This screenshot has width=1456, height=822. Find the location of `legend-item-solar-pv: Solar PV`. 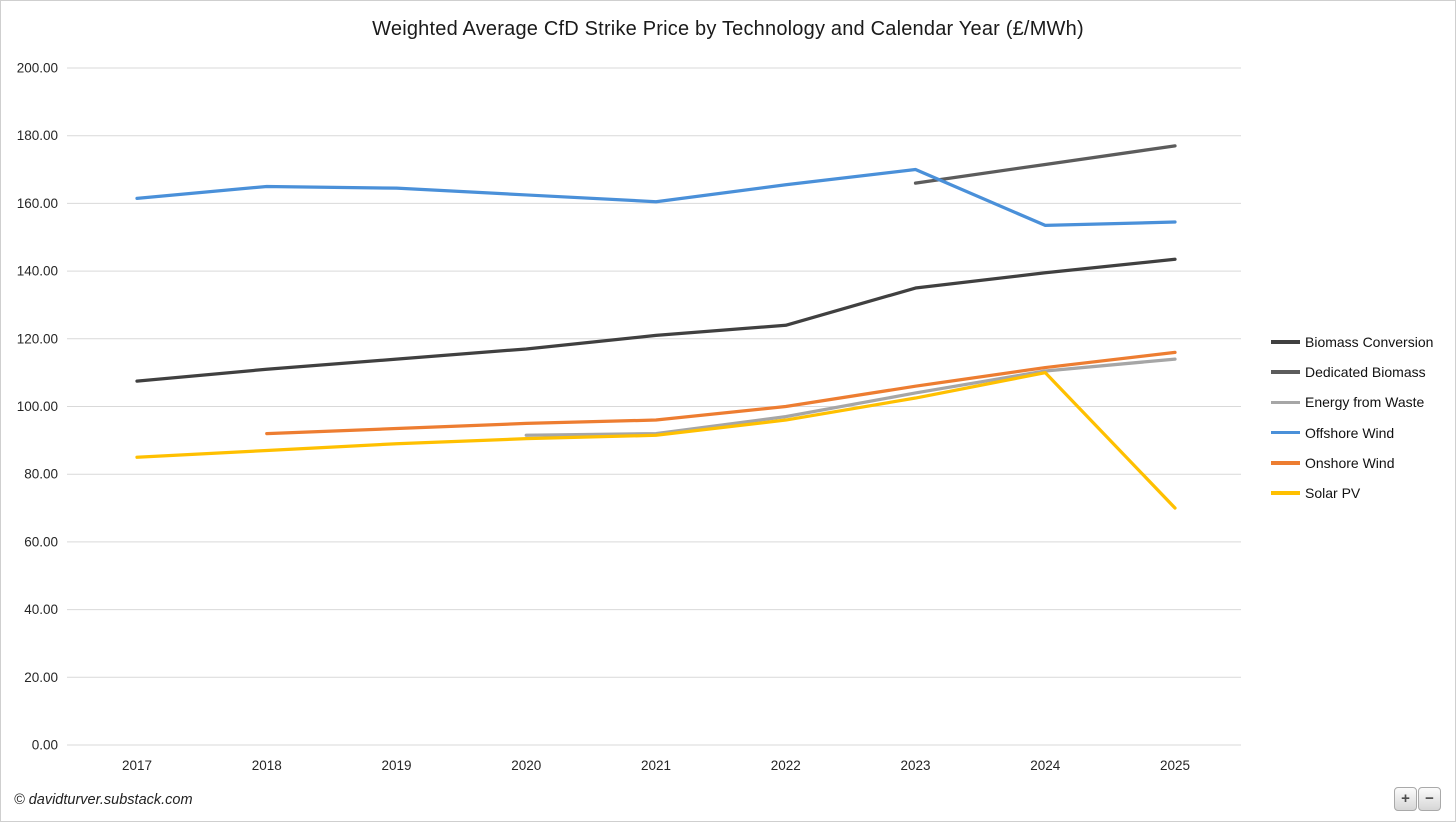

legend-item-solar-pv: Solar PV is located at coordinates (1363, 493).